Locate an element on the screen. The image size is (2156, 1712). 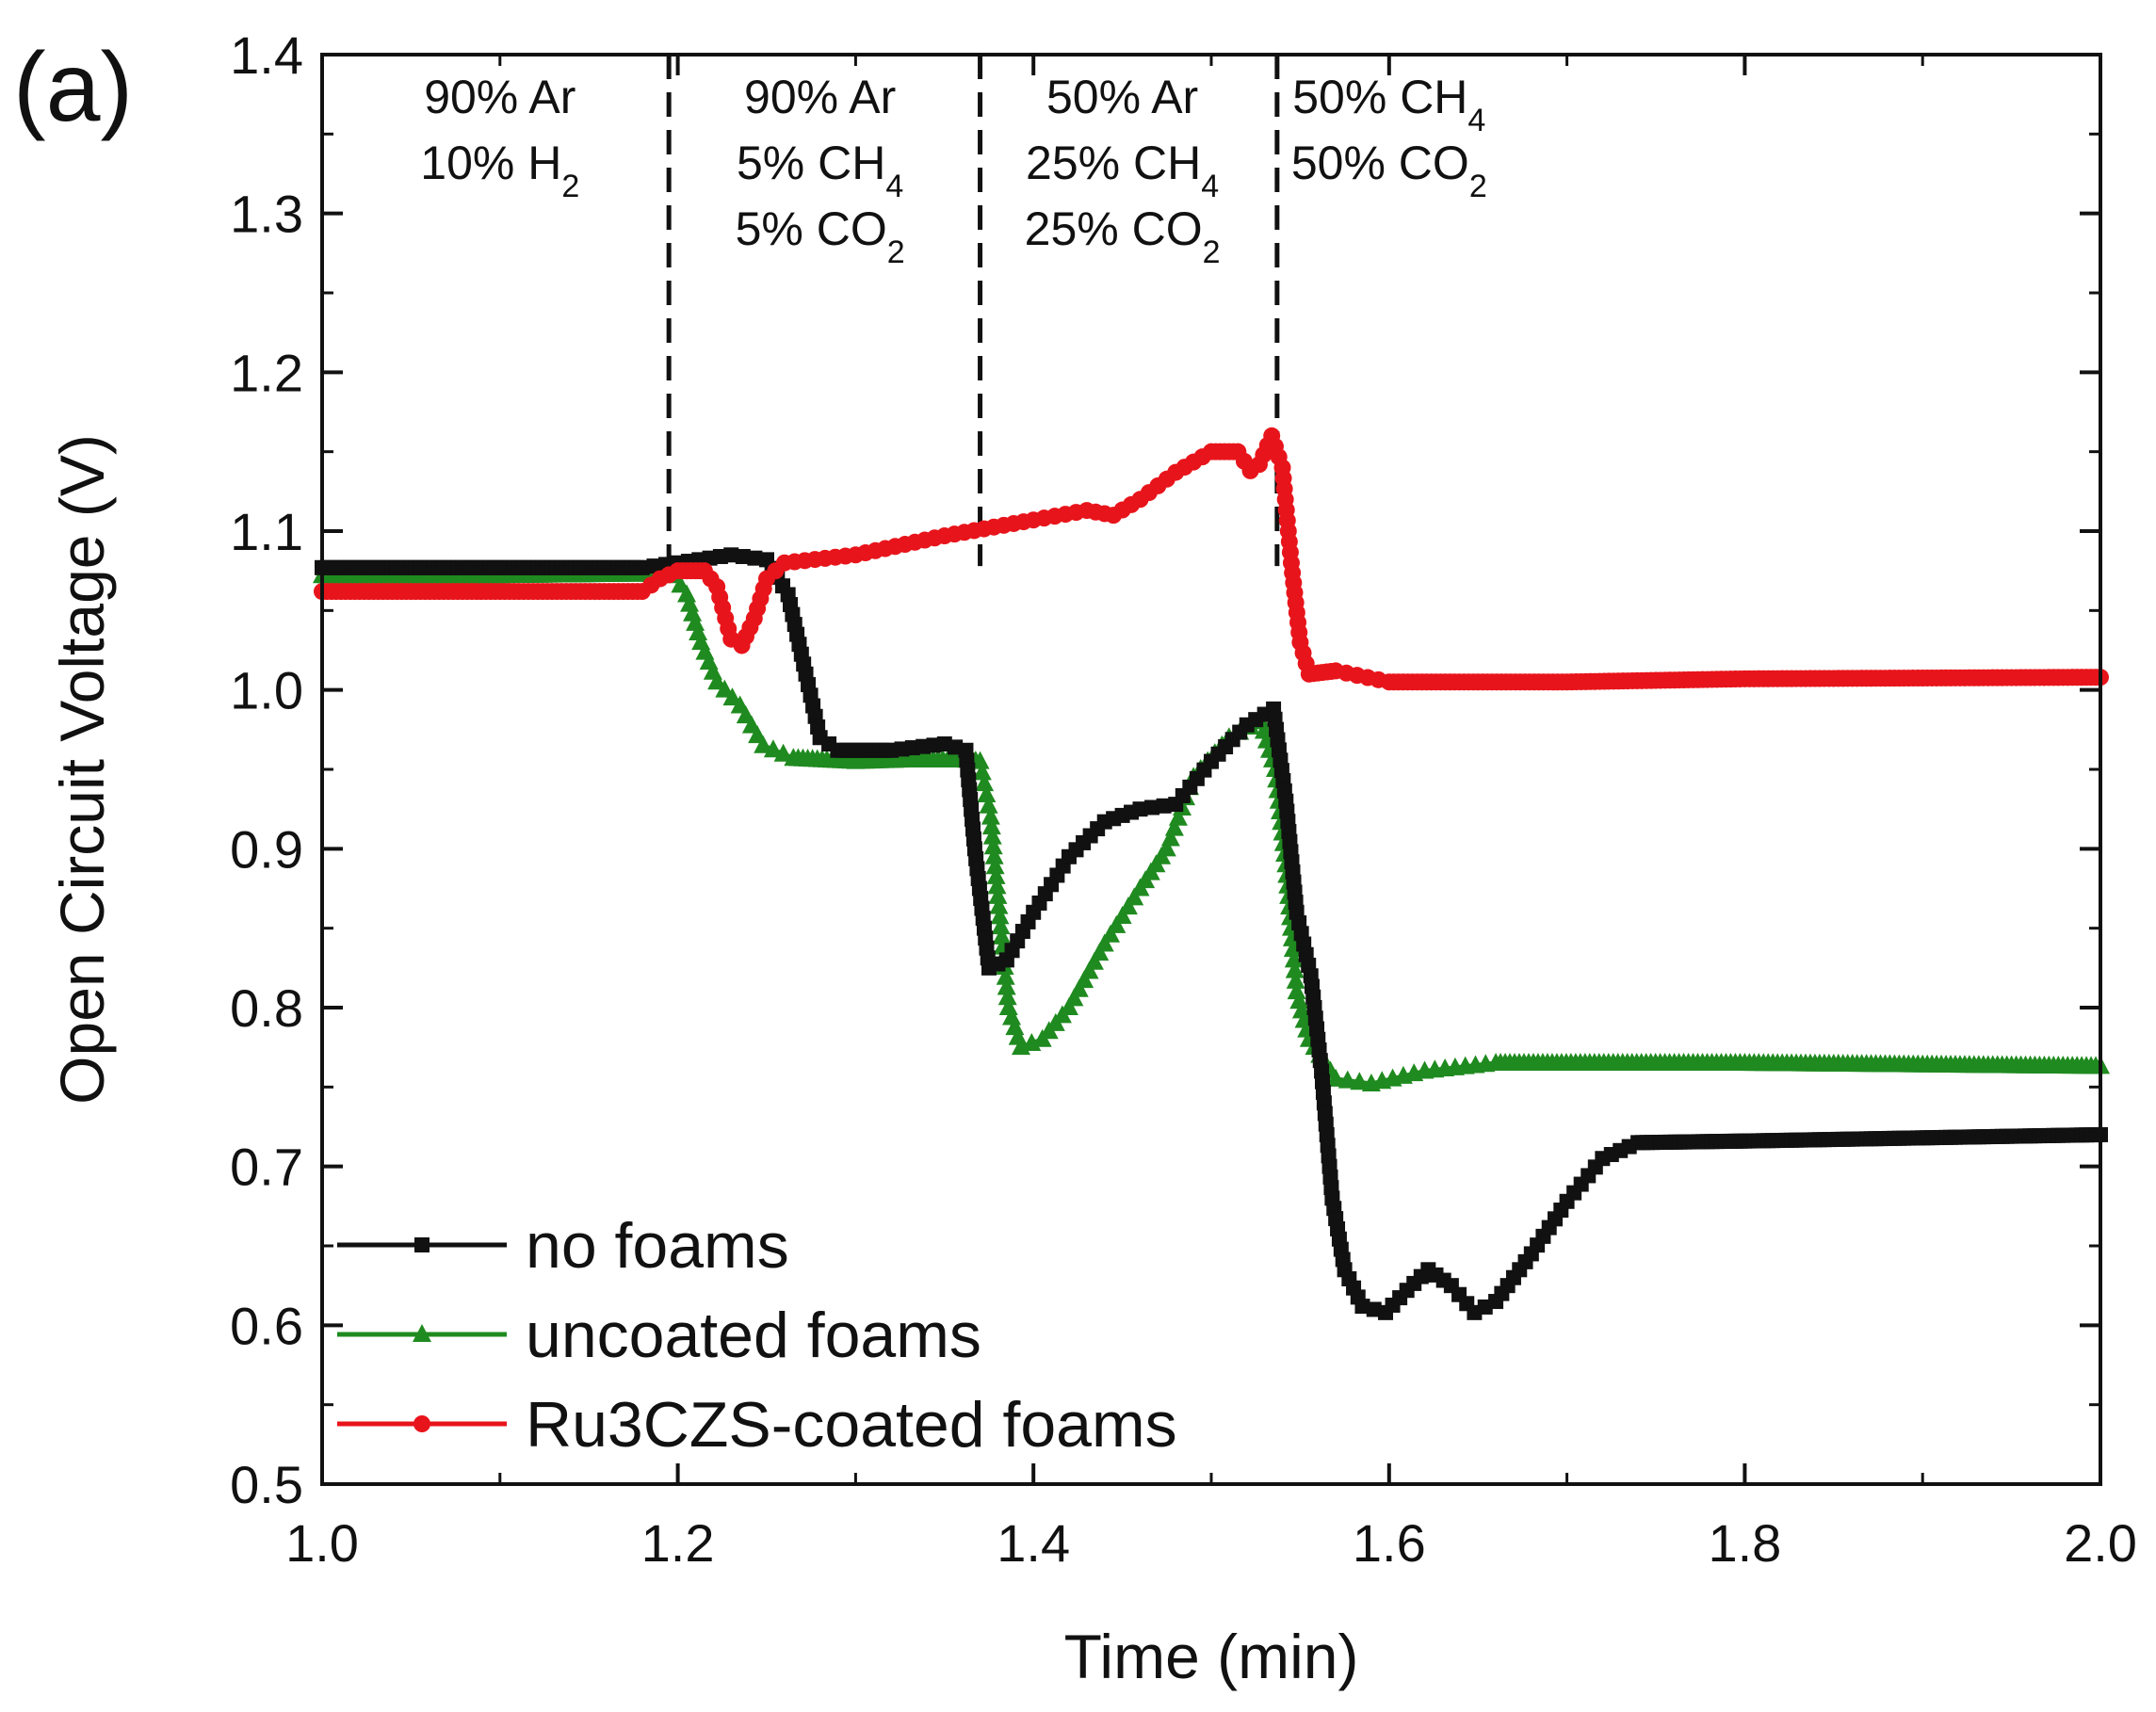
region-label-line: 25% CO2 is located at coordinates (1123, 236).